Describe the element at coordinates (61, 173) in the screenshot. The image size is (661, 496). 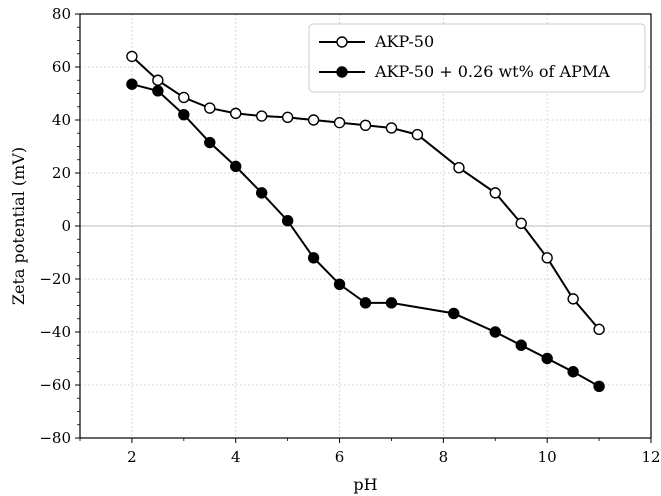
I see `y-tick-label: 20` at that location.